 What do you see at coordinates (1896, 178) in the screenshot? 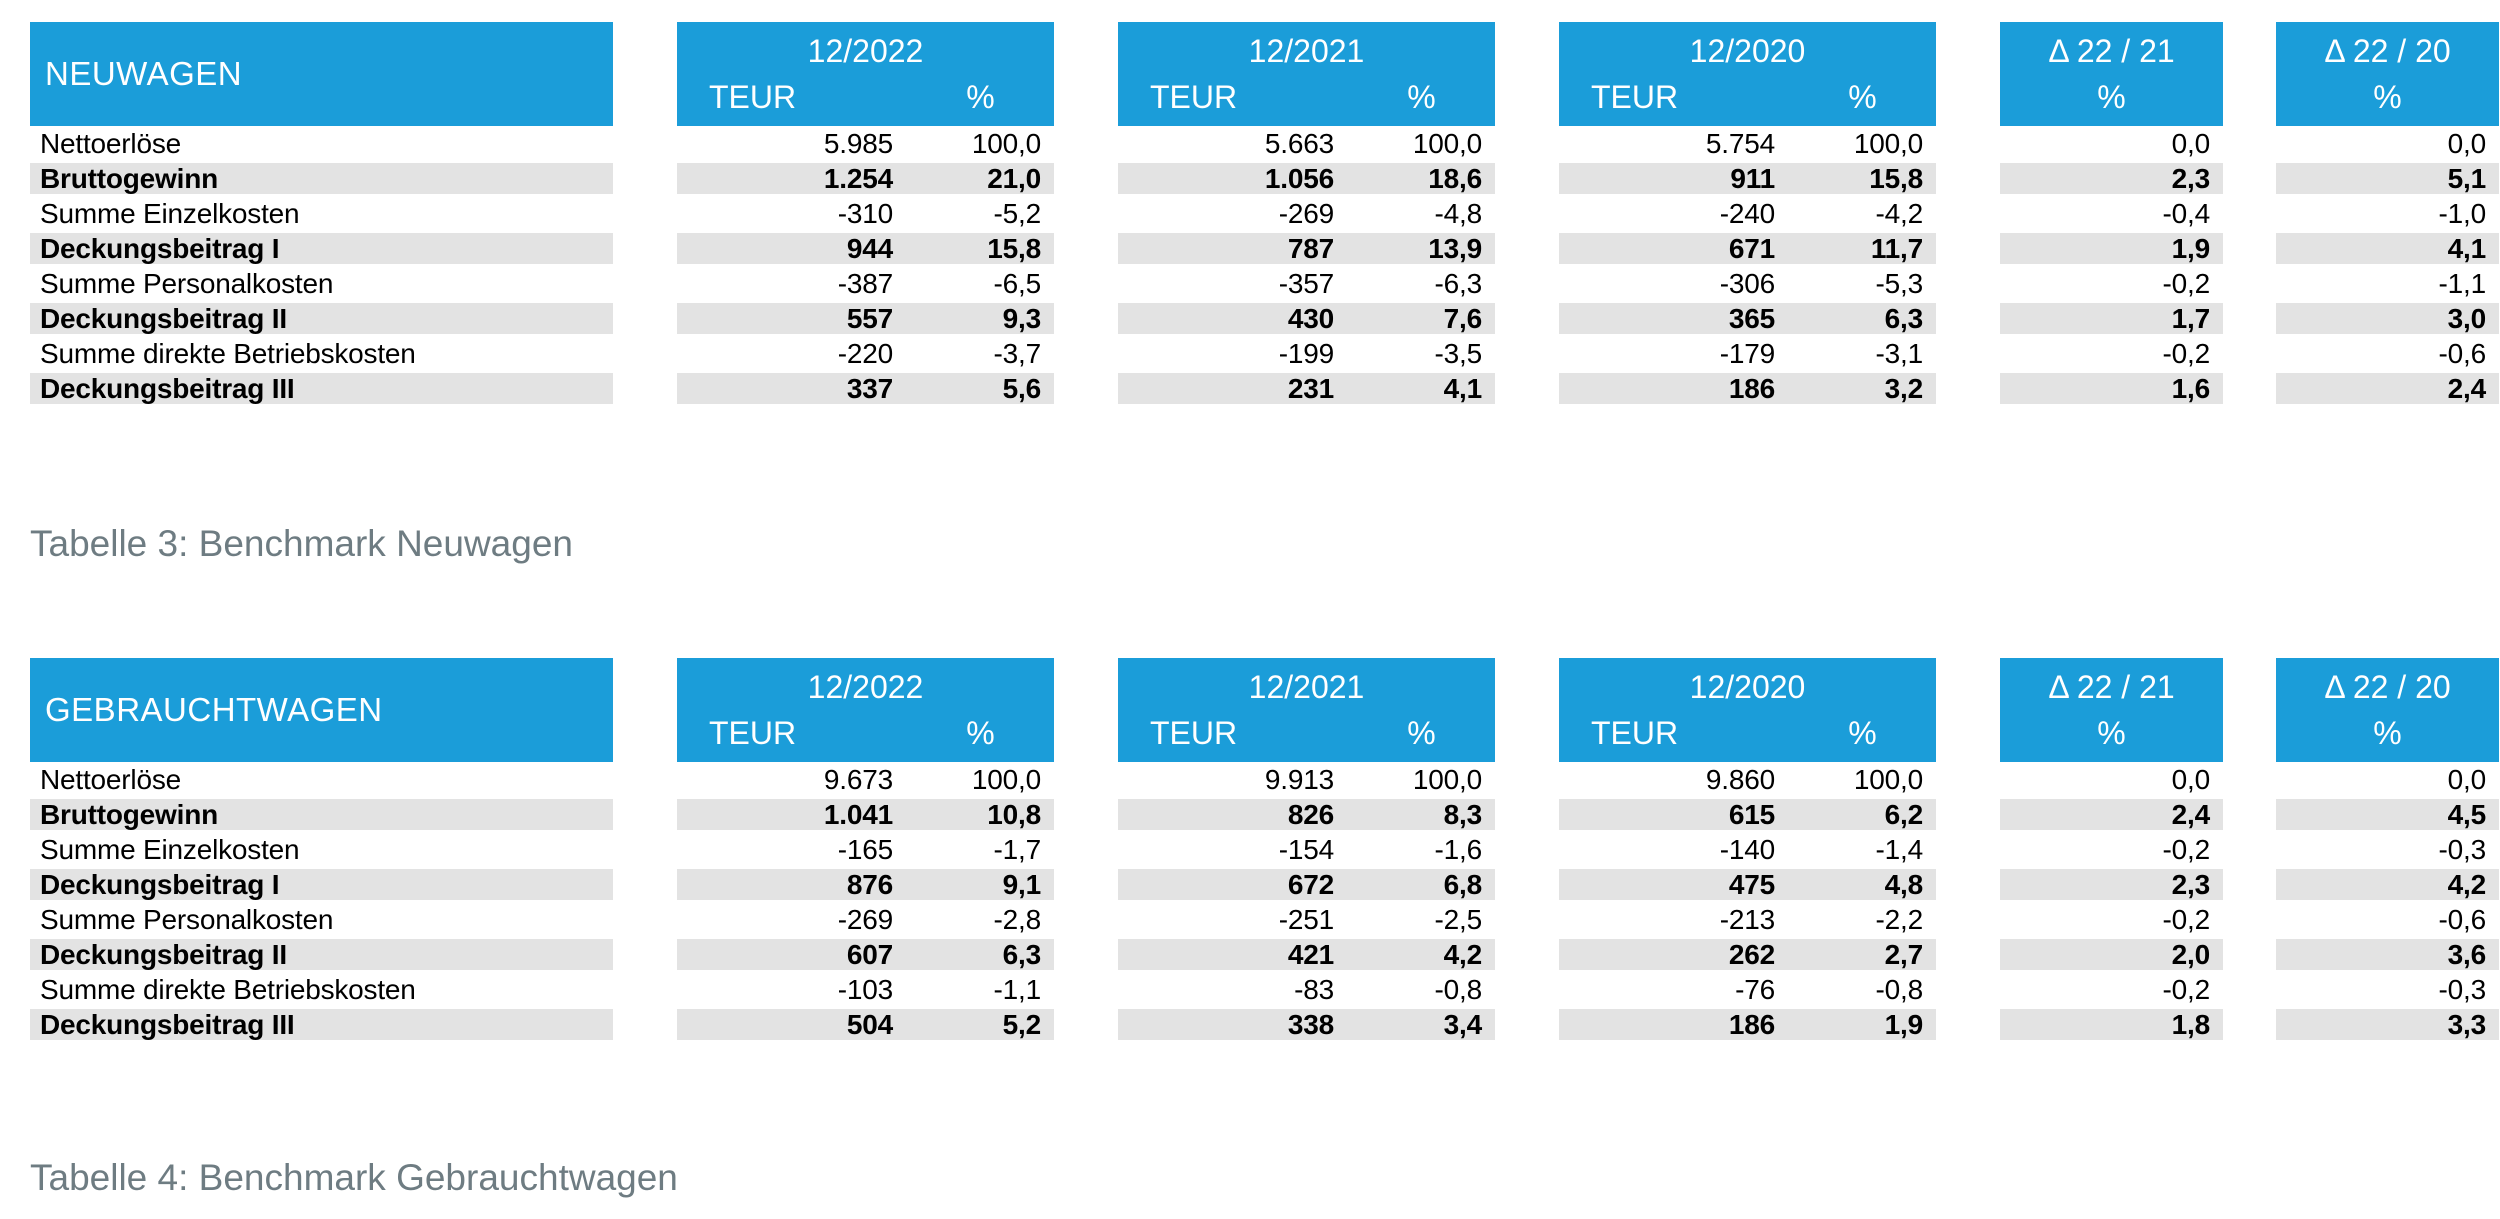
I see `percent-value: 15,8` at bounding box center [1896, 178].